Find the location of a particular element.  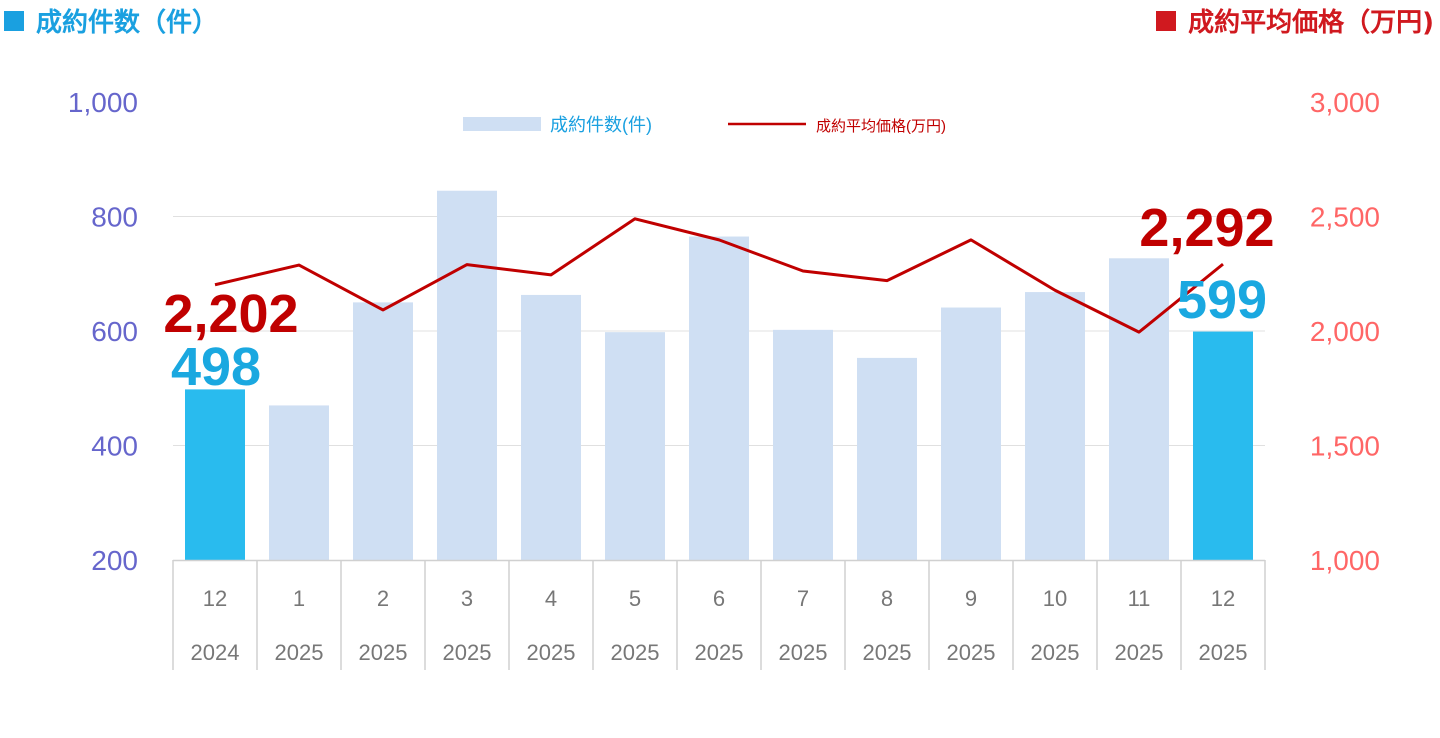

first-count-label: 498 is located at coordinates (216, 367).